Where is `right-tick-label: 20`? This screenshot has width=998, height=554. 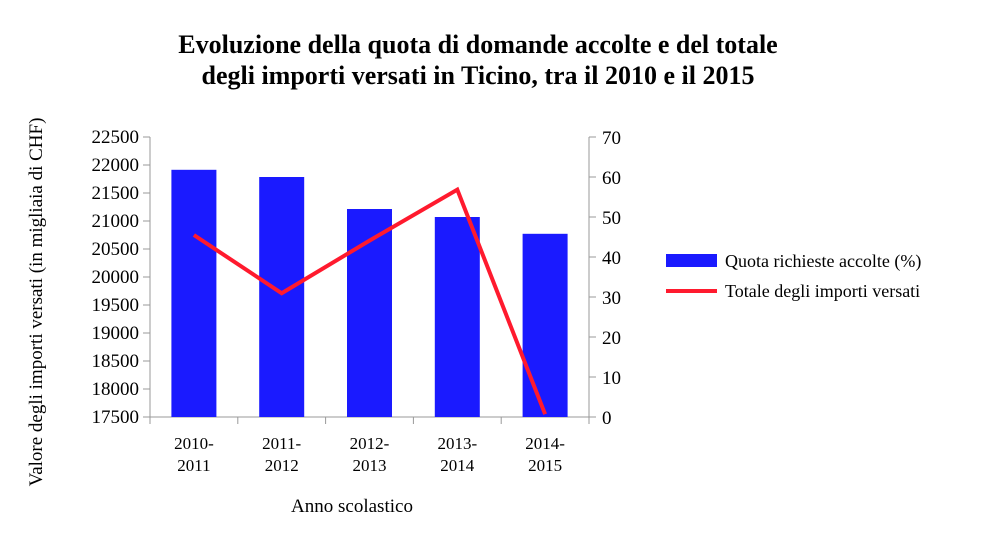
right-tick-label: 20 is located at coordinates (611, 338).